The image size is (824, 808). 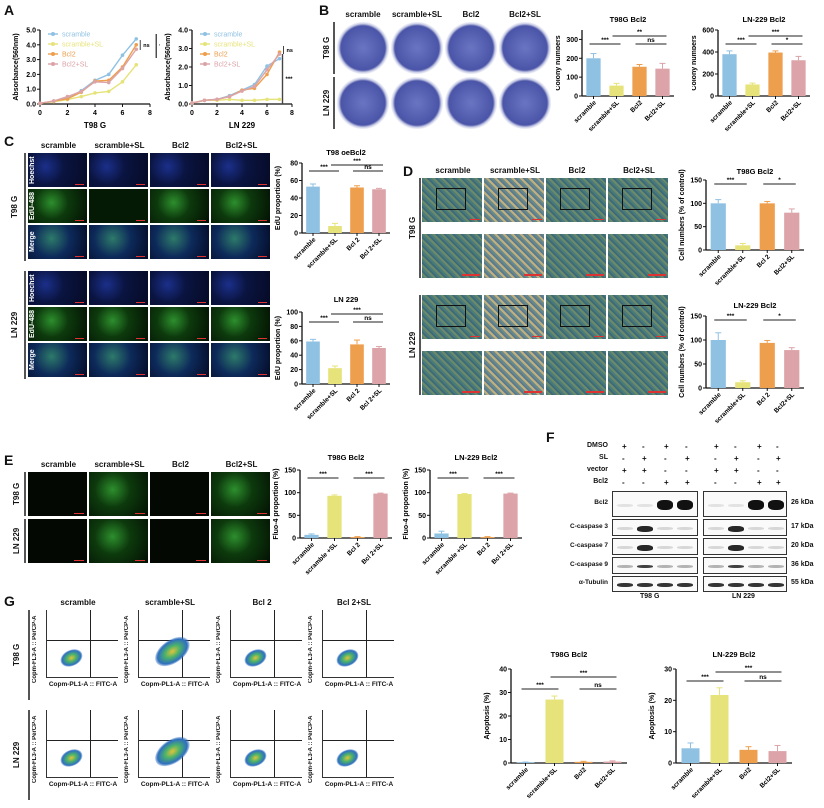 I want to click on svg-text: 40, so click(x=294, y=356).